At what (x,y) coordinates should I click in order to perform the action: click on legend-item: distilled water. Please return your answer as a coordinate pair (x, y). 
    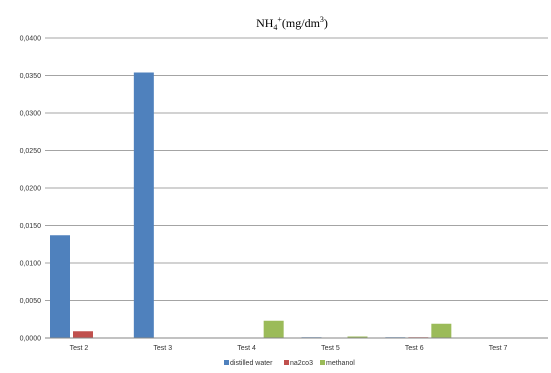
    Looking at the image, I should click on (248, 363).